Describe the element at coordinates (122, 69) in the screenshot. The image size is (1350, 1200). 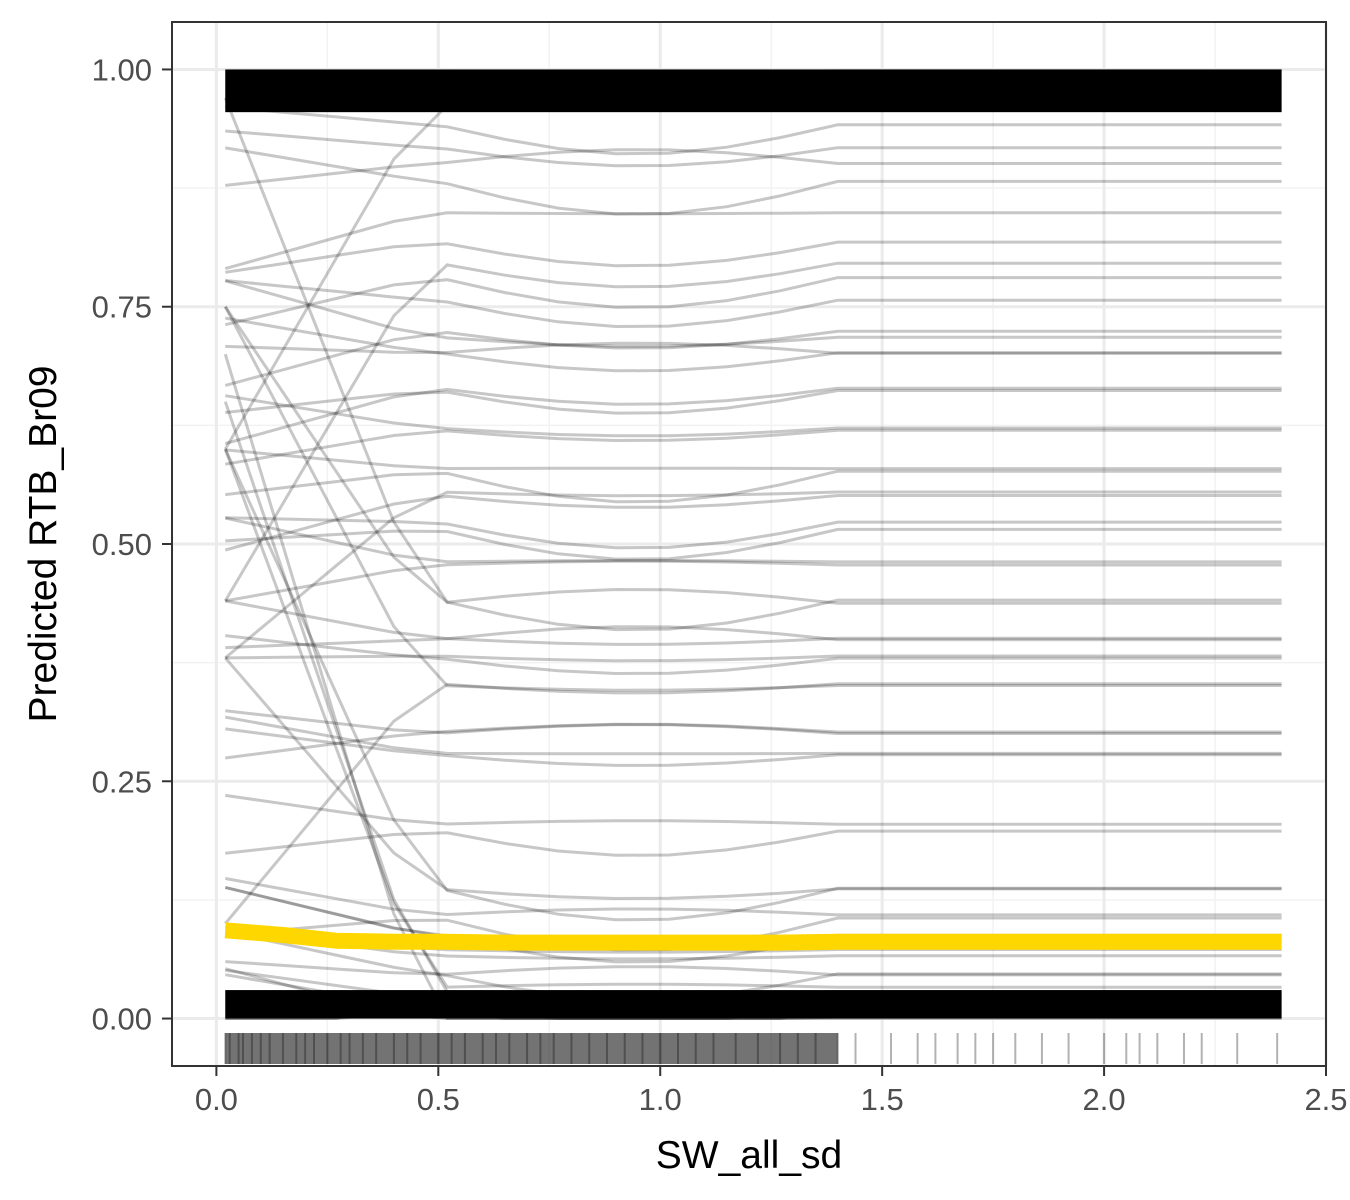
I see `y-tick-label: 1.00` at that location.